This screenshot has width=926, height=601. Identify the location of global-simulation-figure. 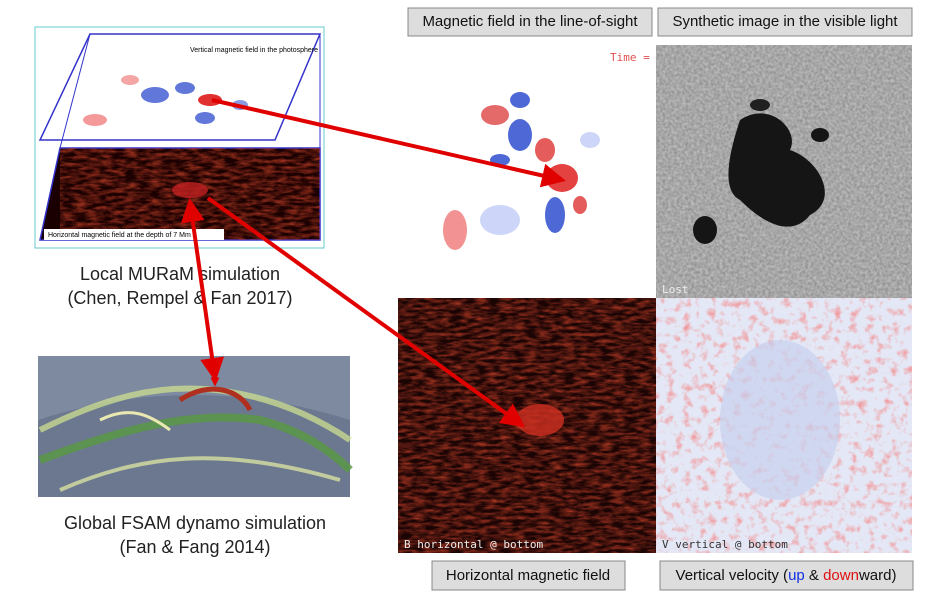
(195, 426).